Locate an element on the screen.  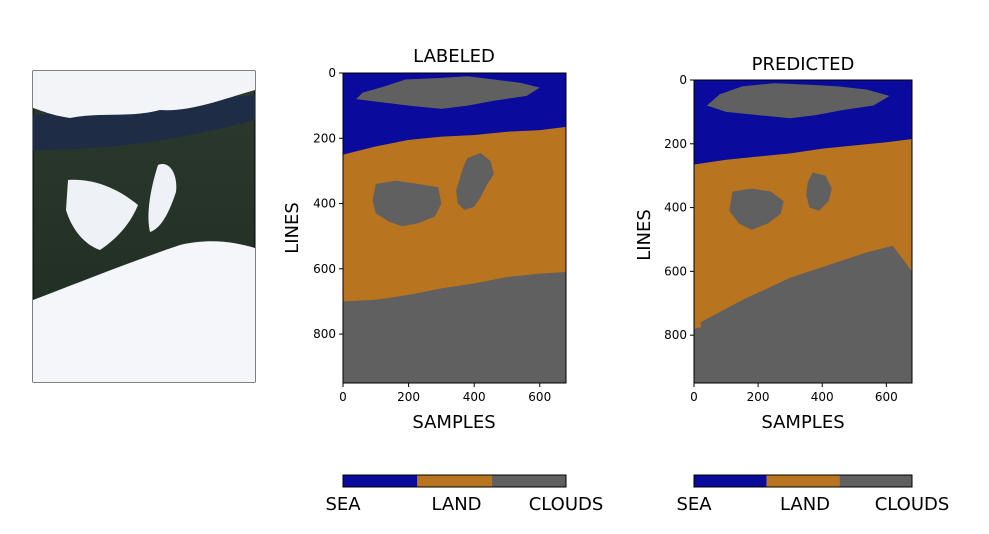
labeled-axes-frame is located at coordinates (454, 228).